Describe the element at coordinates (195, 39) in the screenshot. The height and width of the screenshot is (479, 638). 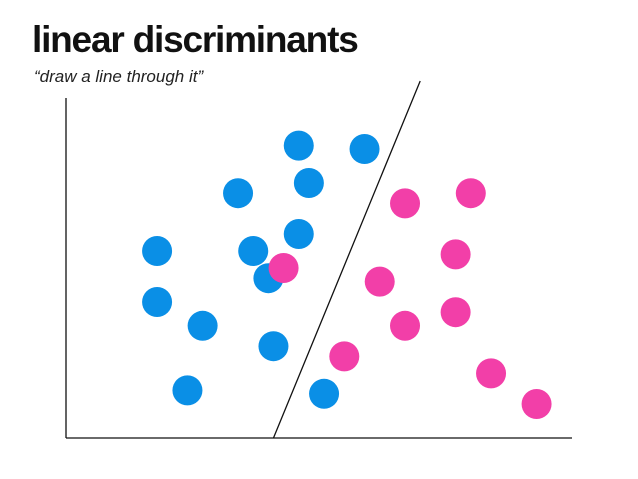
I see `slide-title: linear discriminants` at that location.